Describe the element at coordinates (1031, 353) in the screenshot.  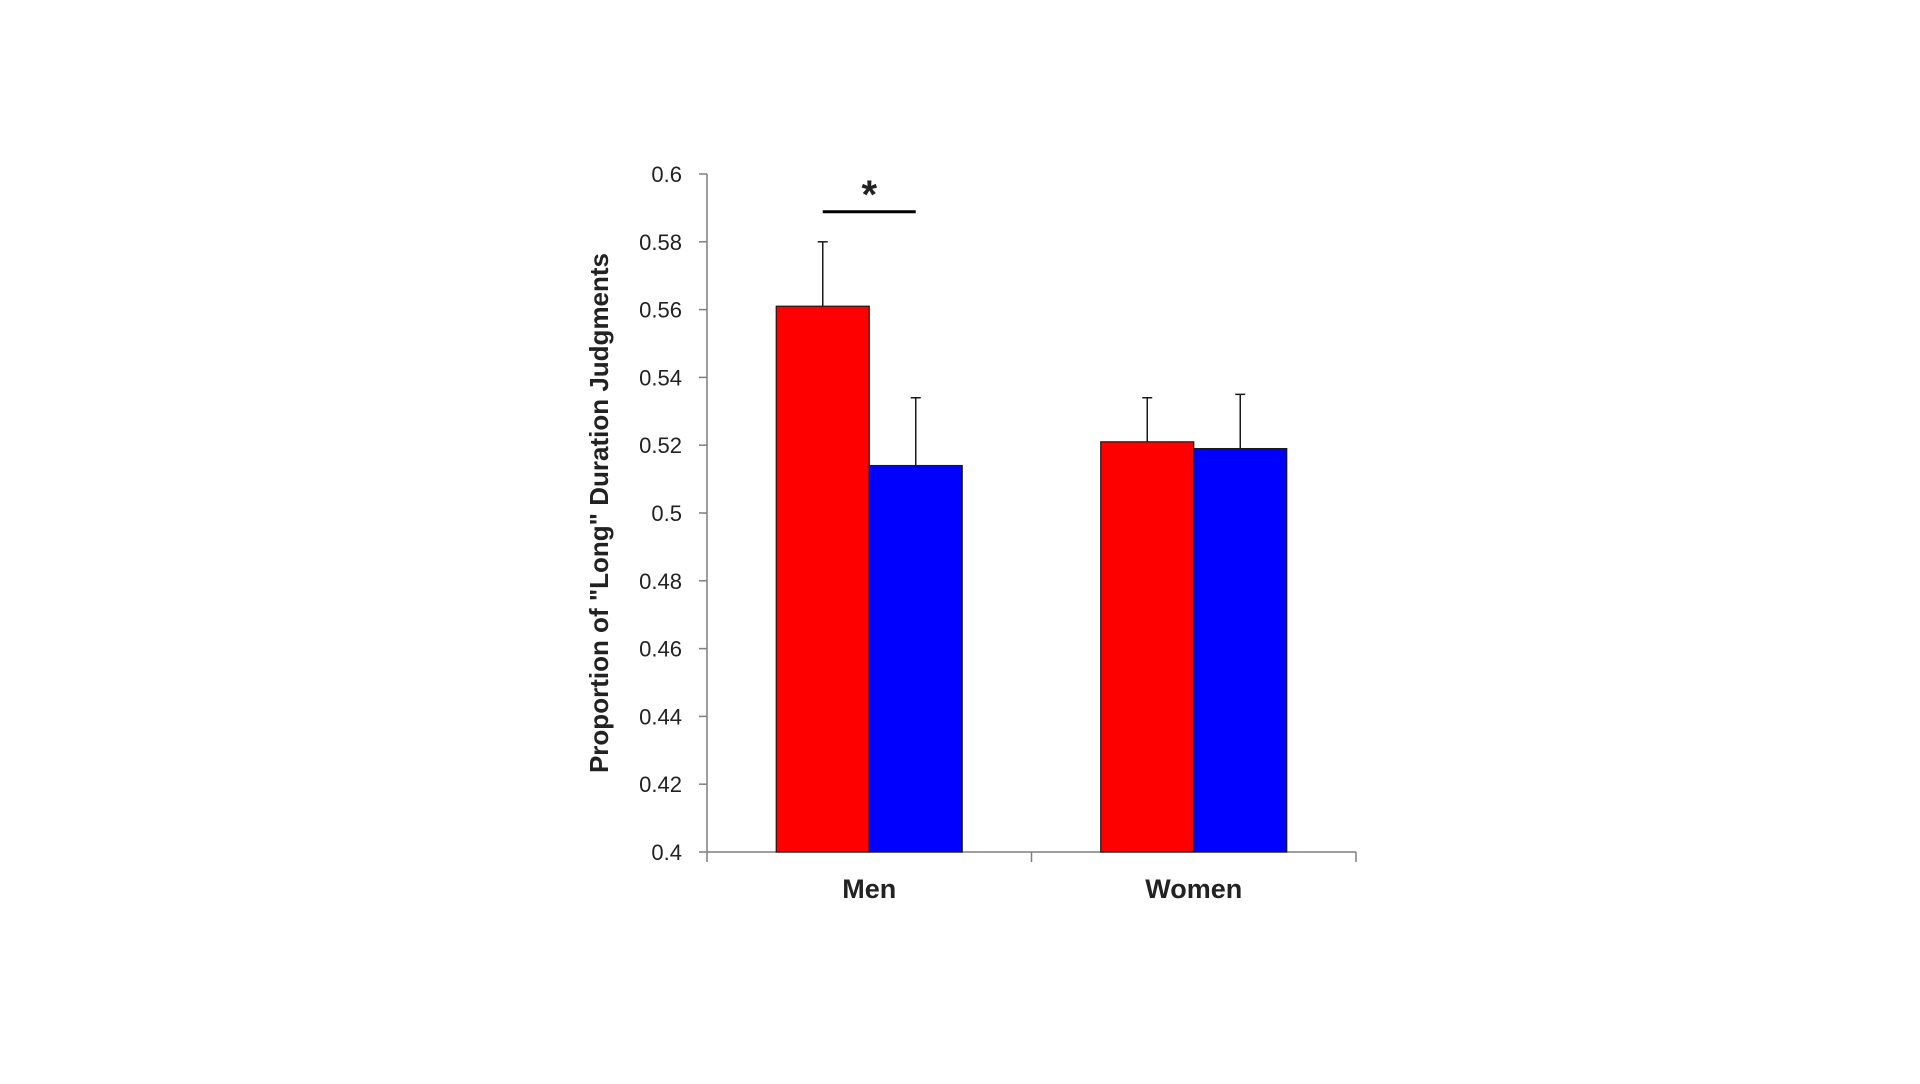
I see `chart-error-bars` at that location.